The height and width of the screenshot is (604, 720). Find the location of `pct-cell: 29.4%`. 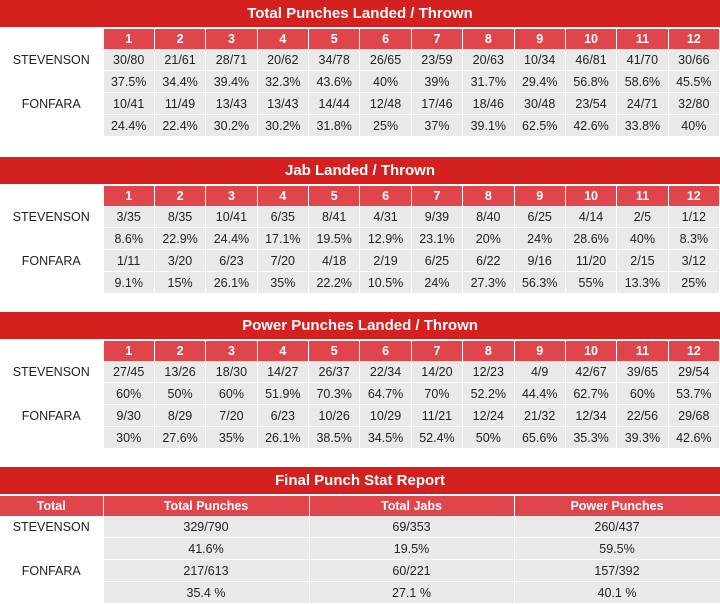

pct-cell: 29.4% is located at coordinates (540, 81).